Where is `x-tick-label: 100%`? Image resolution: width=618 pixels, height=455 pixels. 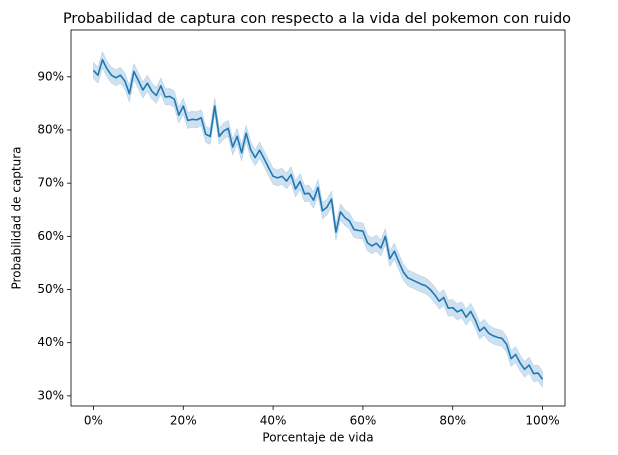 x-tick-label: 100% is located at coordinates (542, 421).